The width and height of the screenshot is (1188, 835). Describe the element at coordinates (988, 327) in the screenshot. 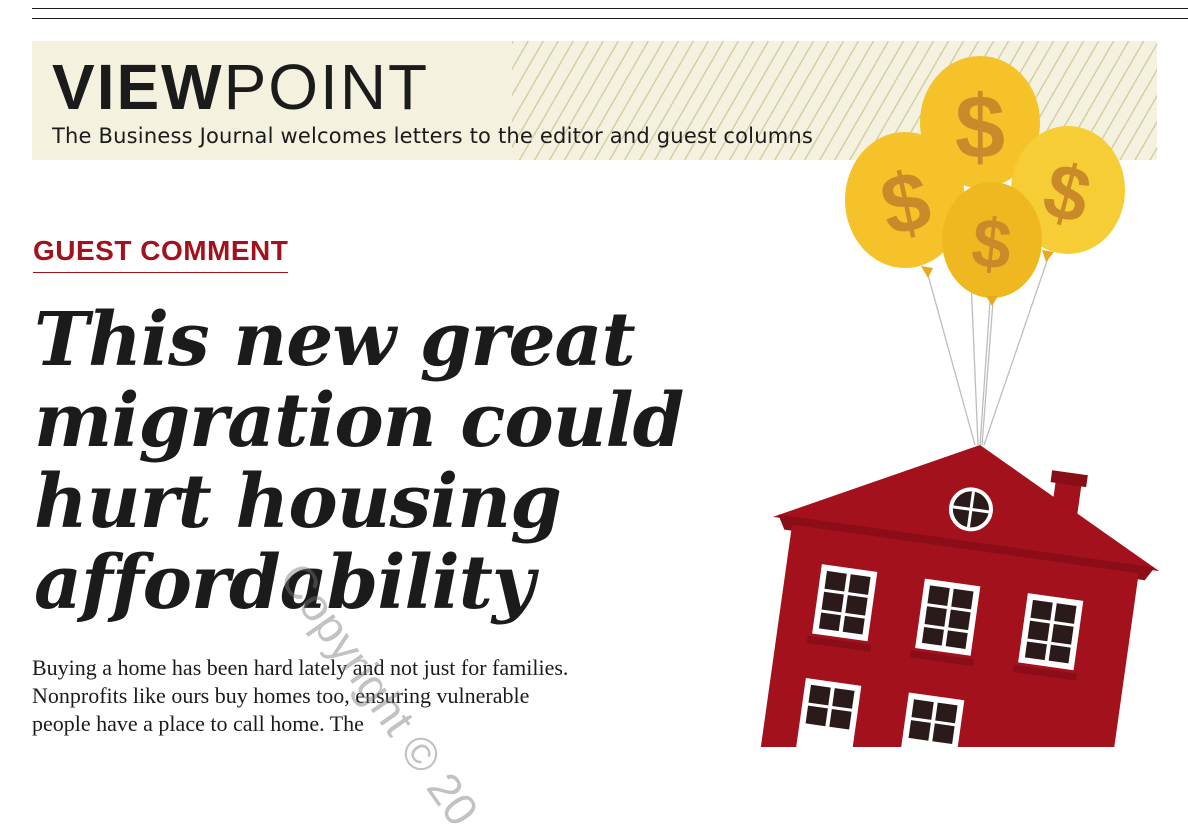

I see `balloon-strings` at that location.